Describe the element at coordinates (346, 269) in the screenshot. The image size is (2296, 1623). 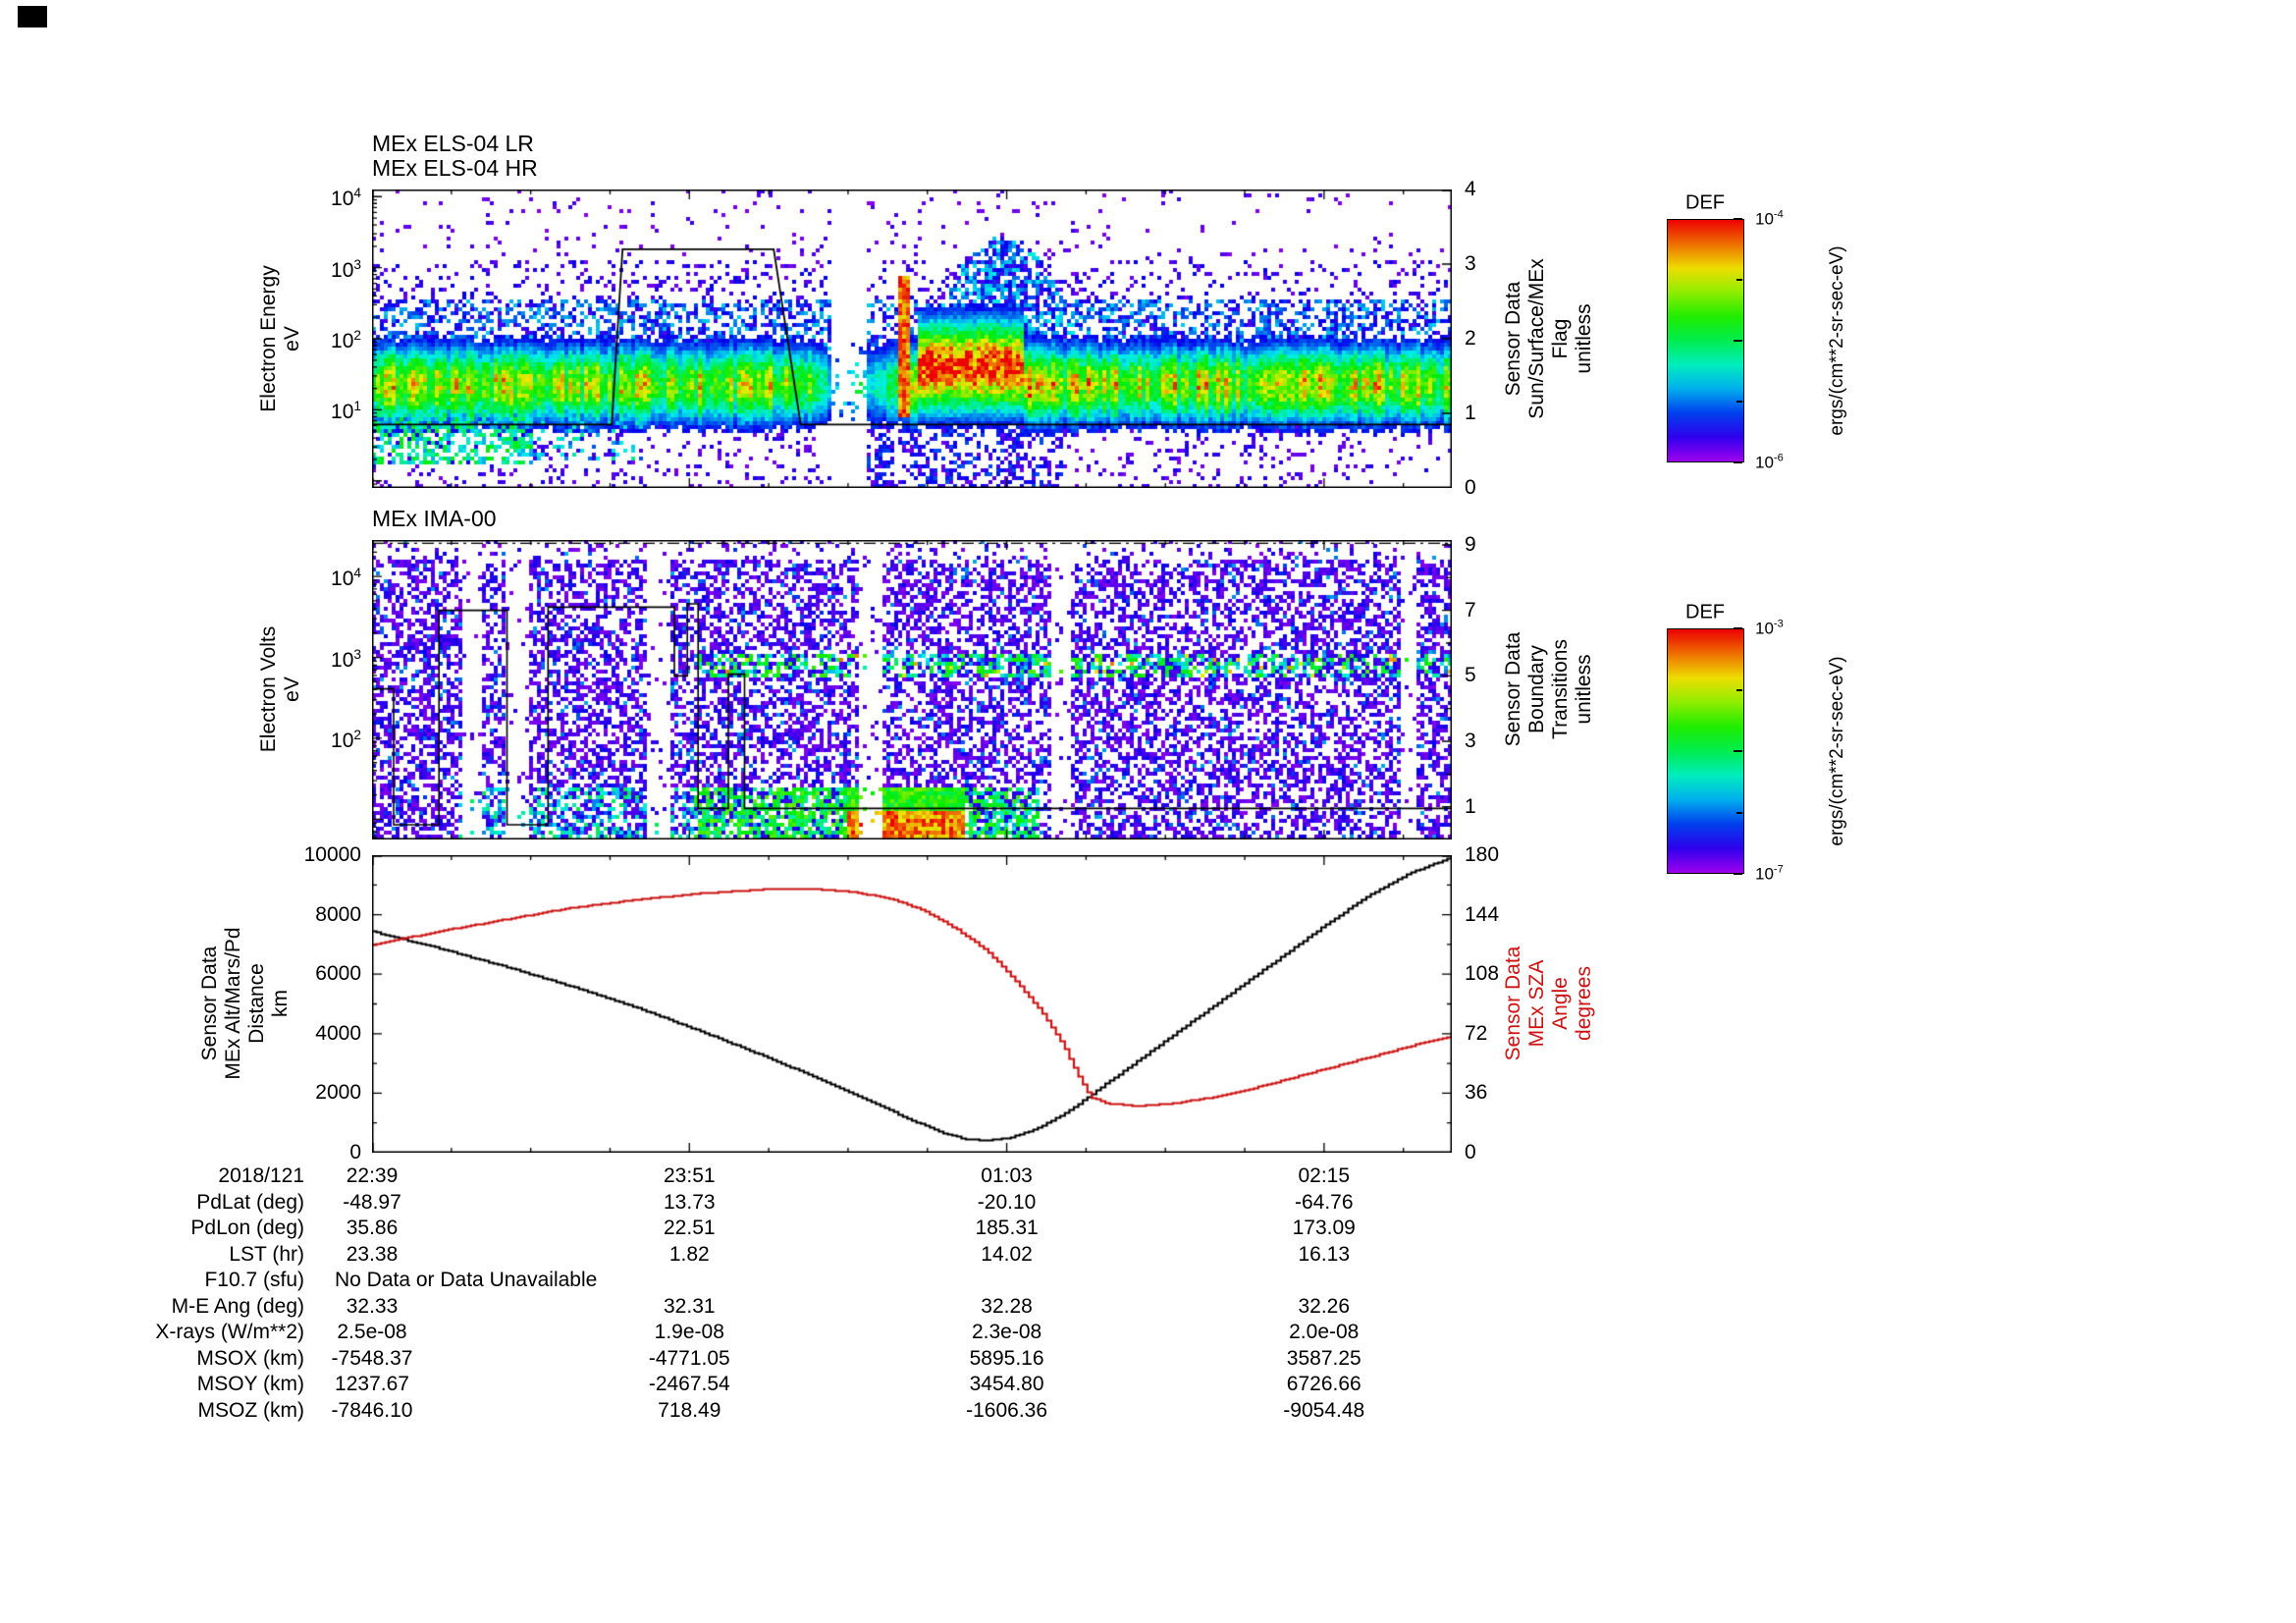
I see `els-ytick-label: 10³` at that location.